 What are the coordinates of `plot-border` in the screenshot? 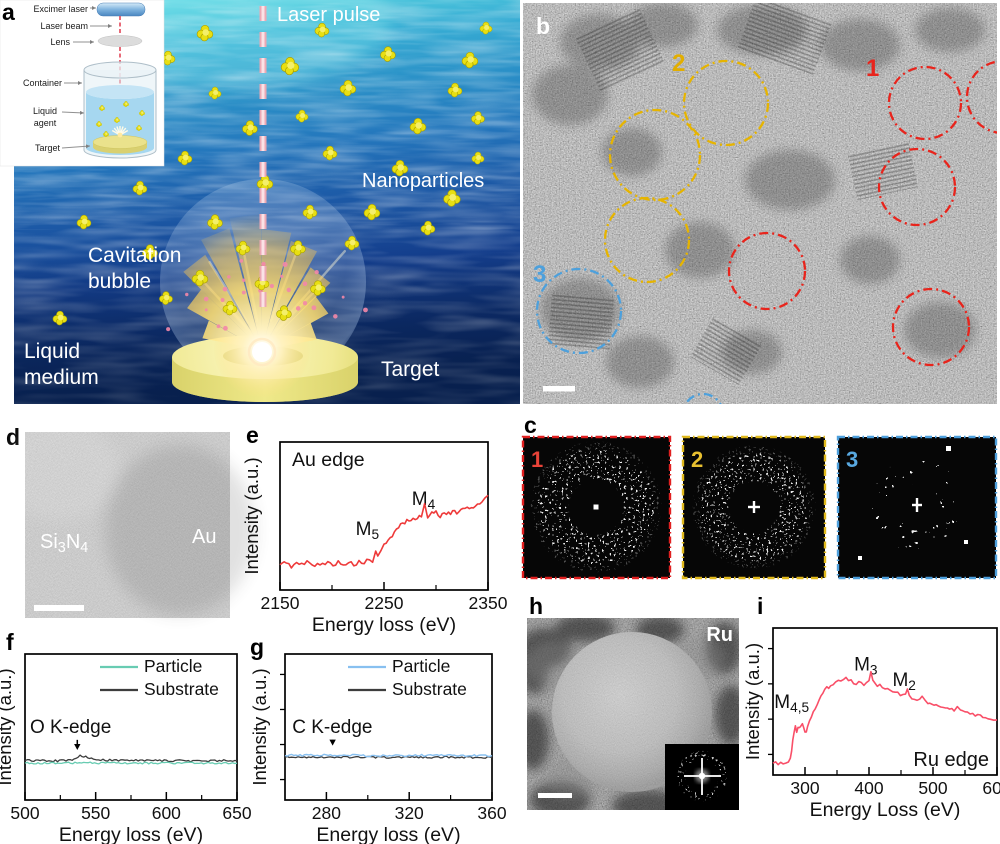 It's located at (388, 727).